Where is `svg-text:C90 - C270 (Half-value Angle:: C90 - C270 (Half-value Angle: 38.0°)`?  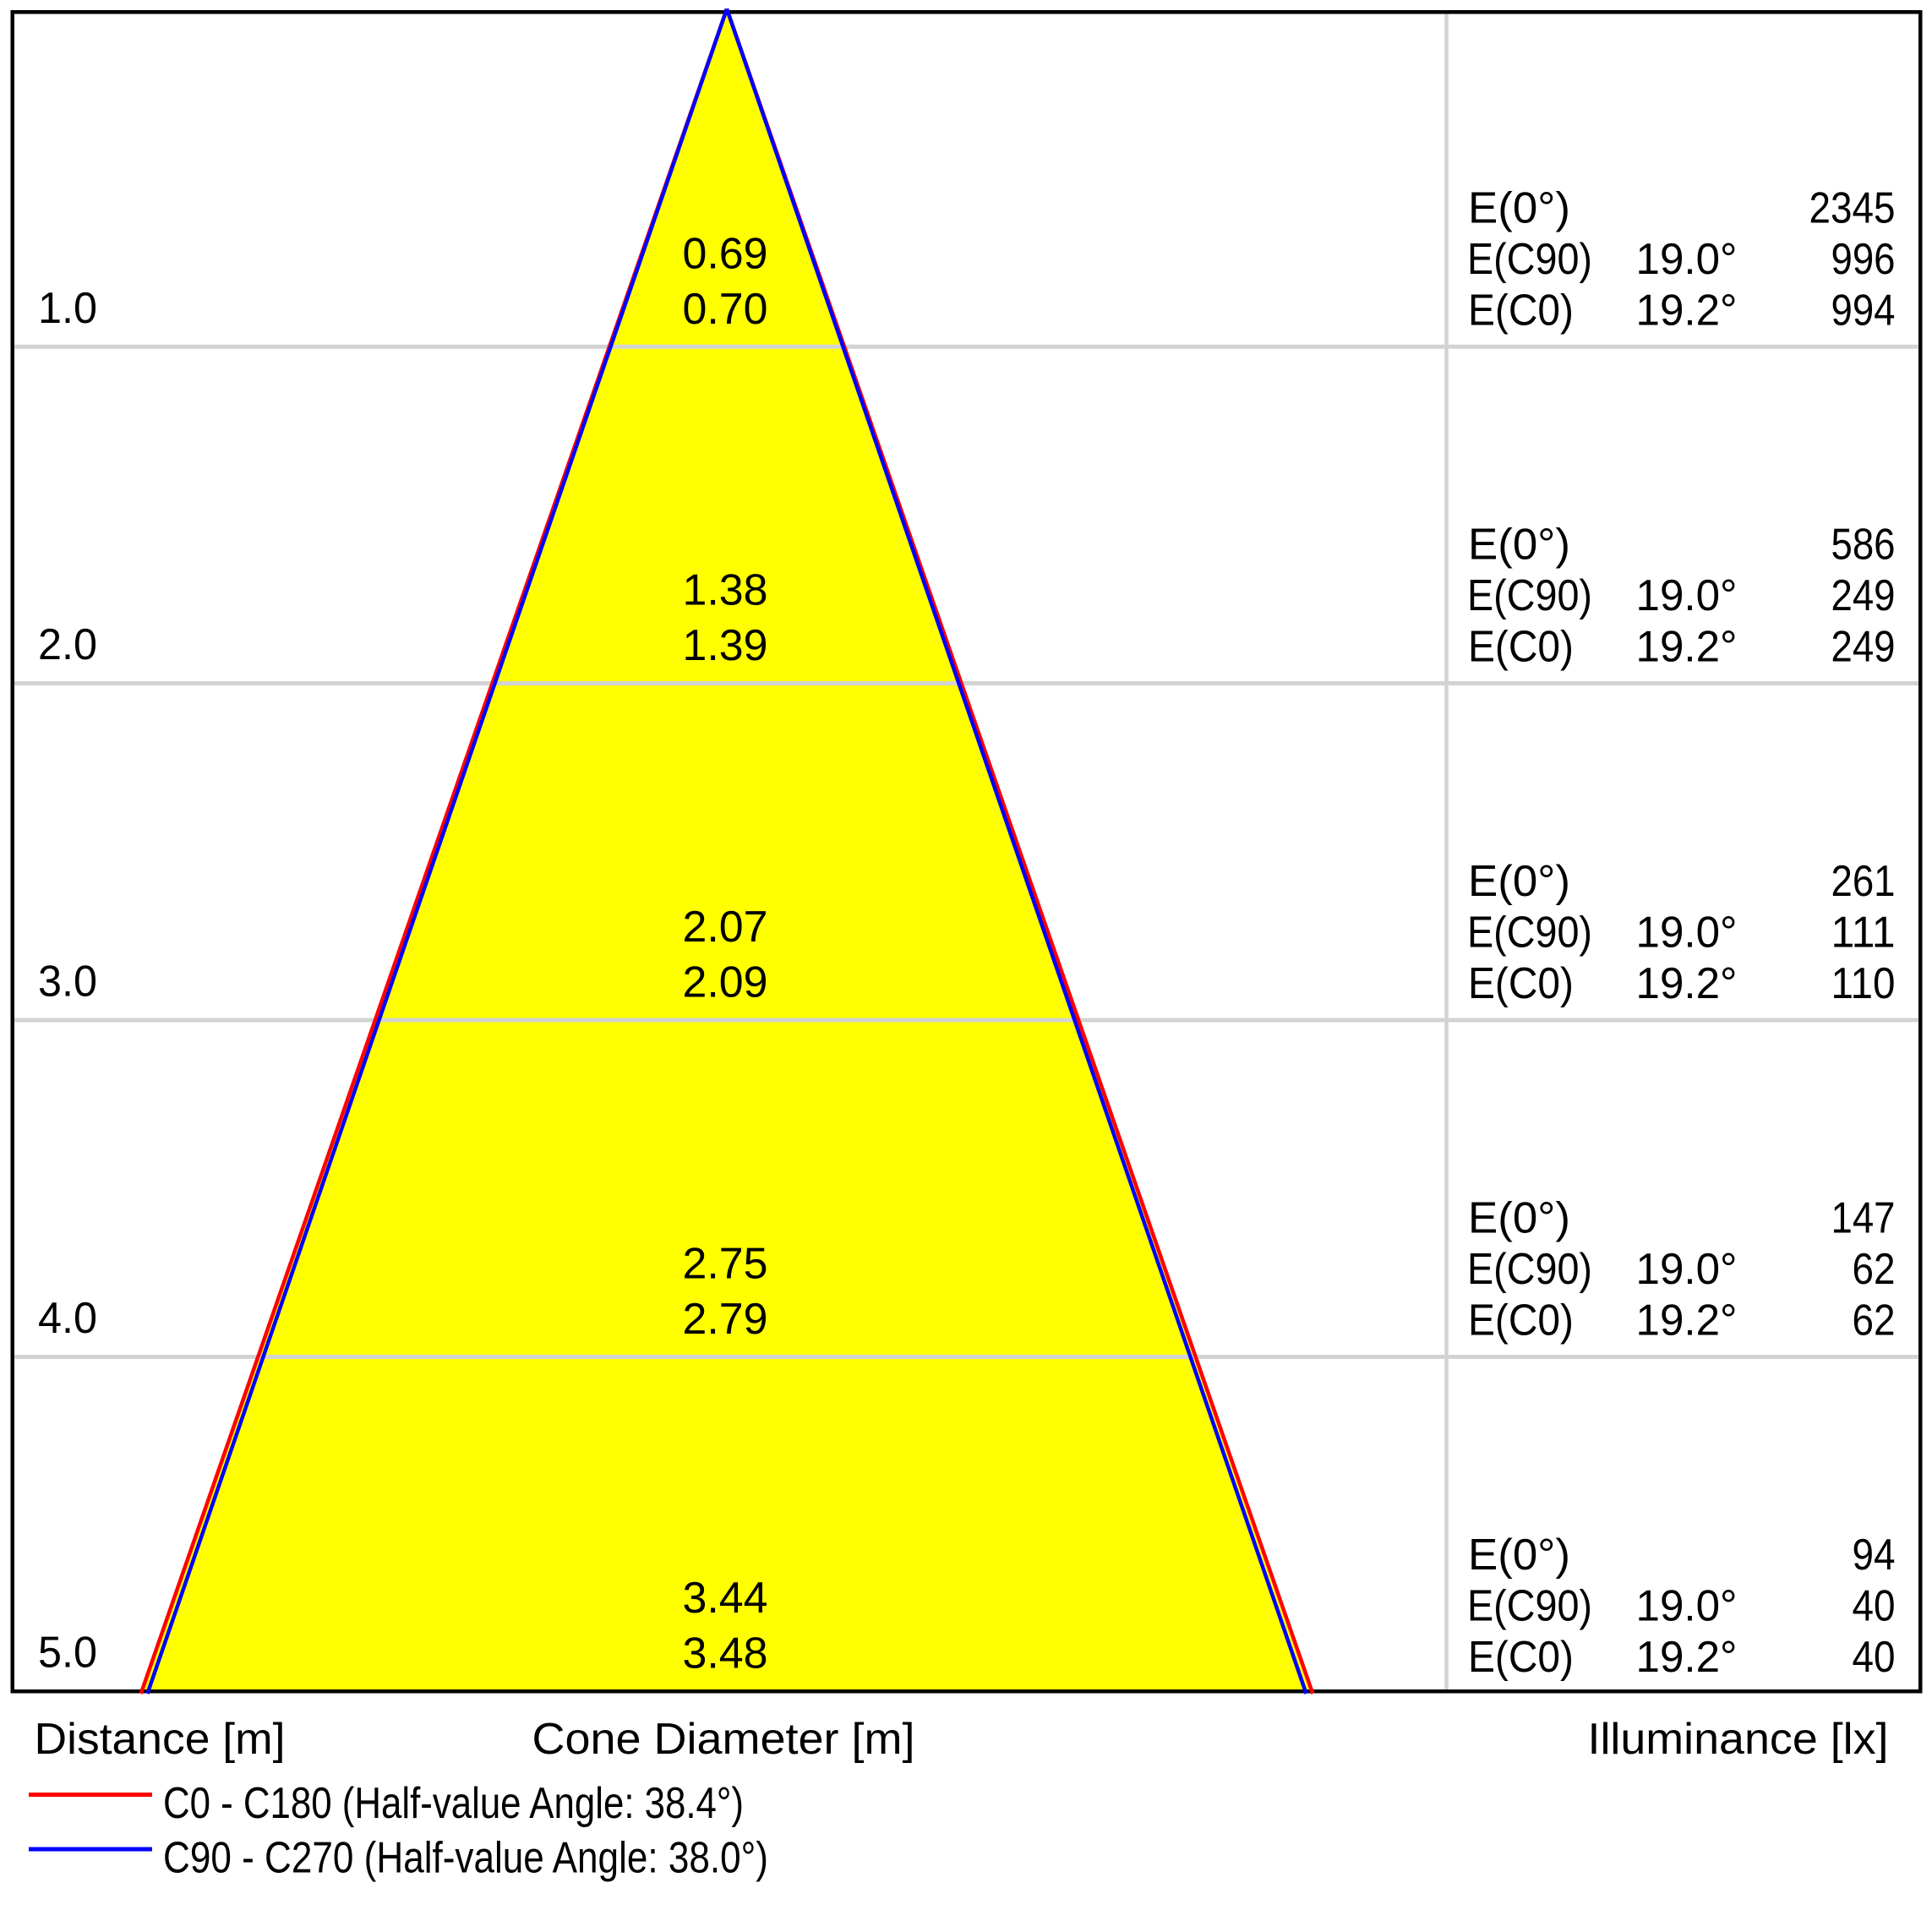 svg-text:C90 - C270 (Half-value Angle:: C90 - C270 (Half-value Angle: 38.0°) is located at coordinates (465, 1858).